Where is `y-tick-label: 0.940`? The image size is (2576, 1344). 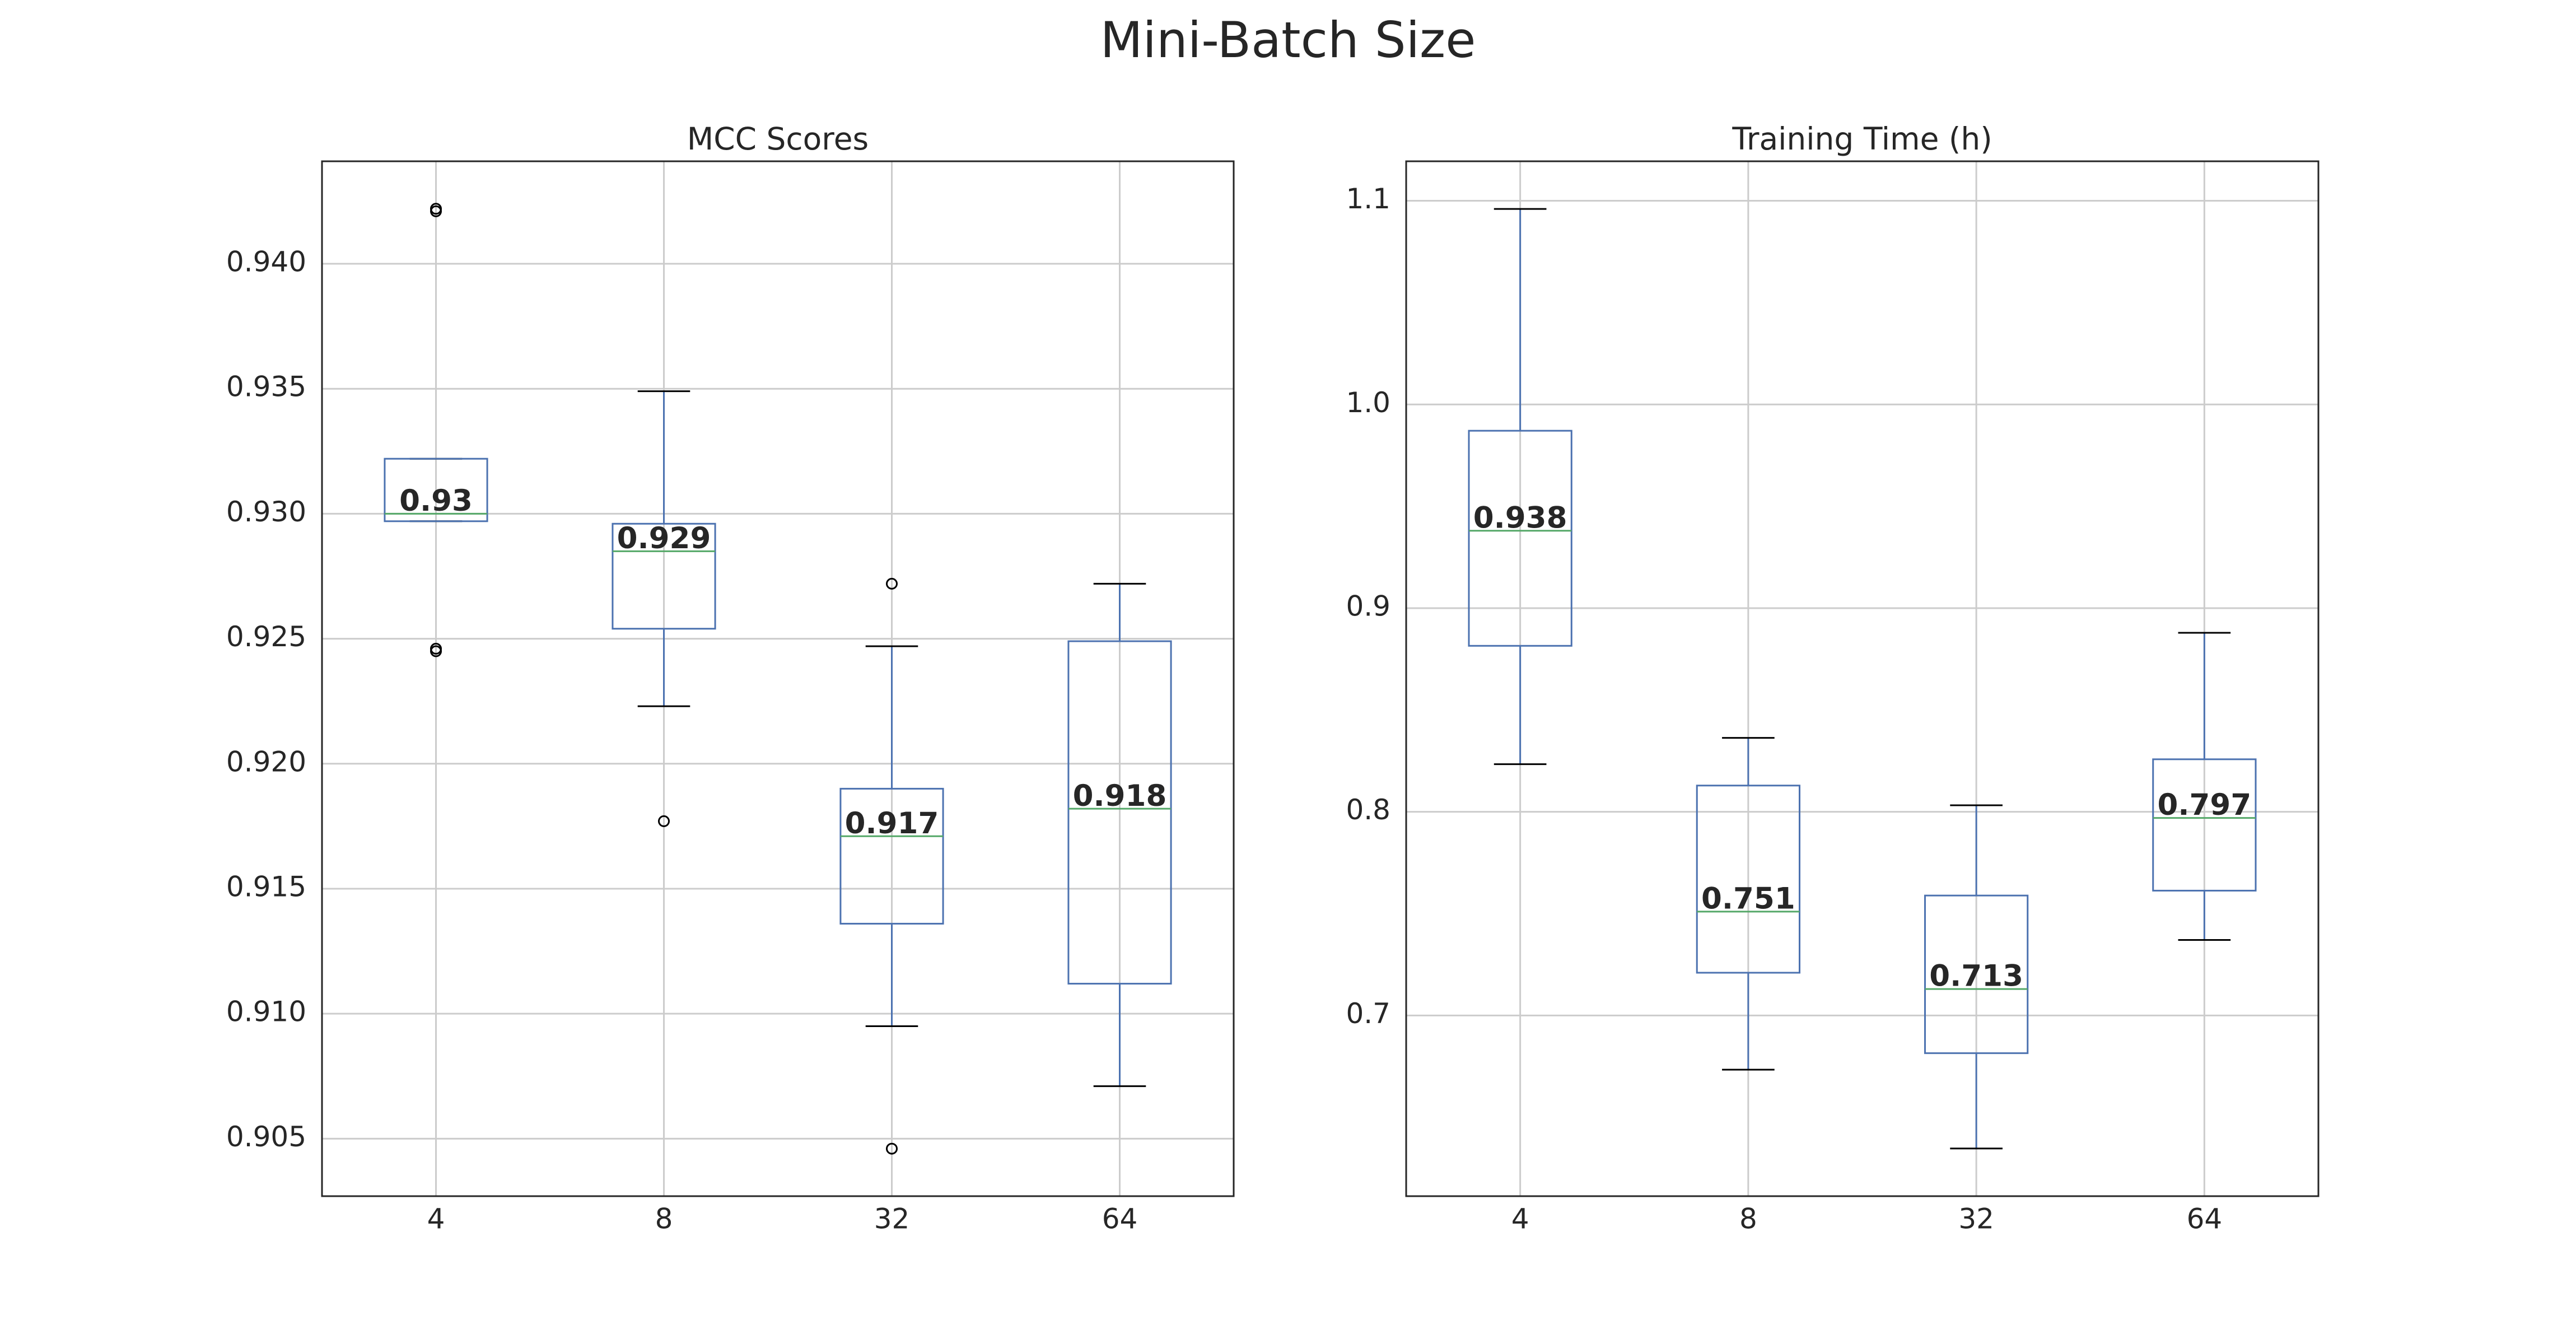
y-tick-label: 0.940 is located at coordinates (266, 262).